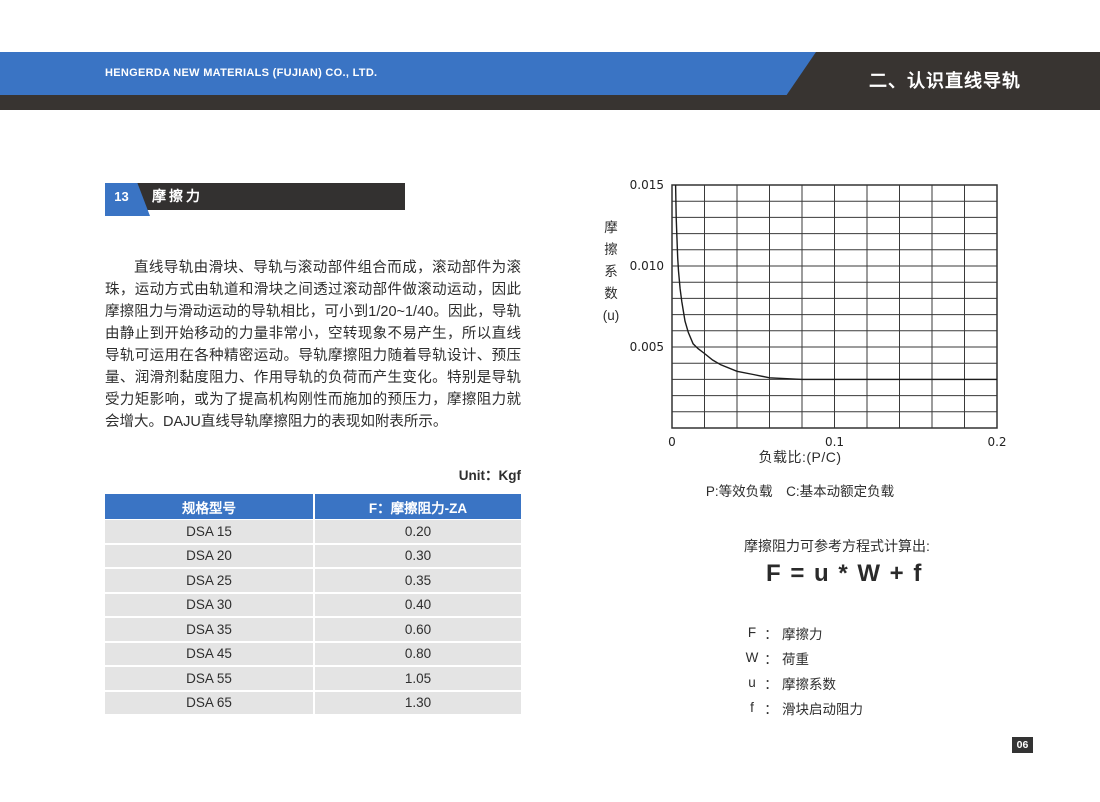 The height and width of the screenshot is (802, 1100). What do you see at coordinates (418, 531) in the screenshot?
I see `table-cell-friction: 0.20` at bounding box center [418, 531].